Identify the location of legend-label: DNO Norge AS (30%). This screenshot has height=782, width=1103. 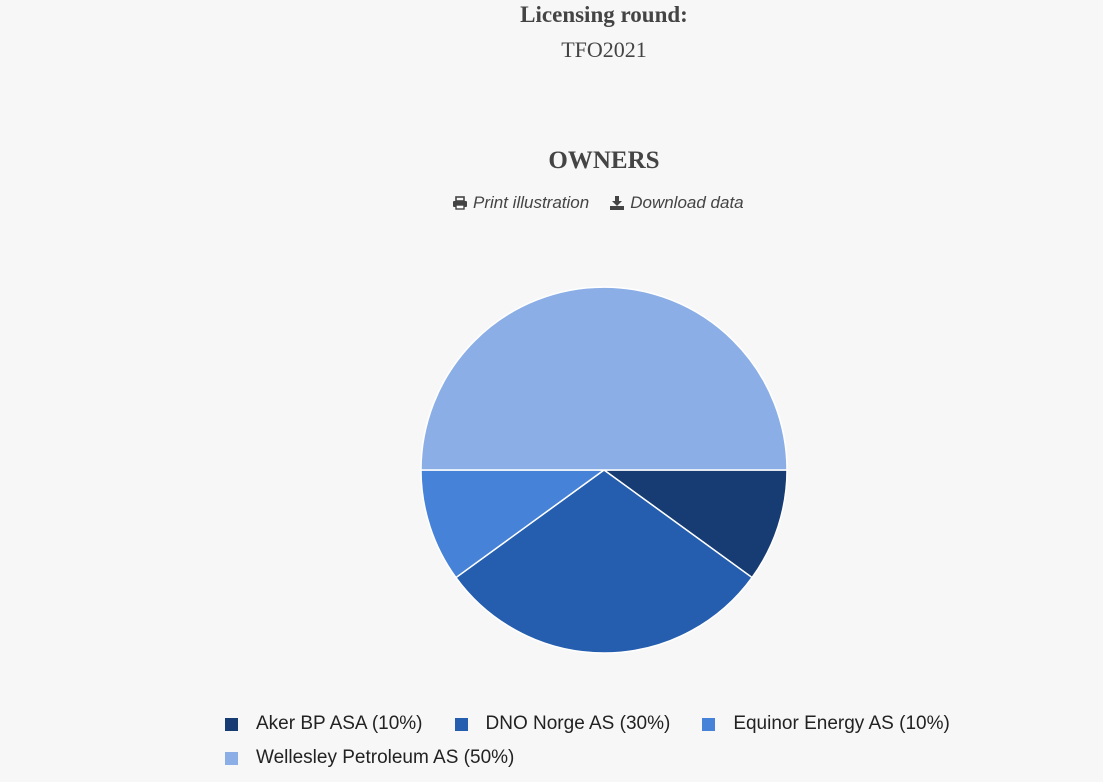
(578, 723).